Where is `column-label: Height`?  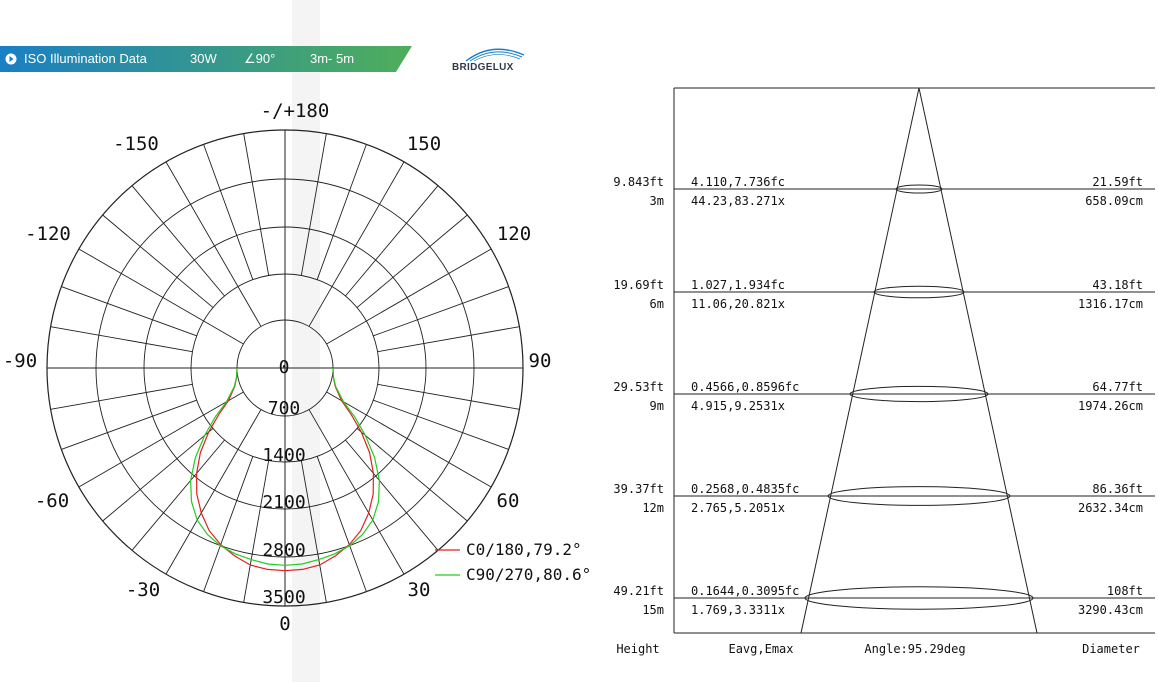 column-label: Height is located at coordinates (637, 649).